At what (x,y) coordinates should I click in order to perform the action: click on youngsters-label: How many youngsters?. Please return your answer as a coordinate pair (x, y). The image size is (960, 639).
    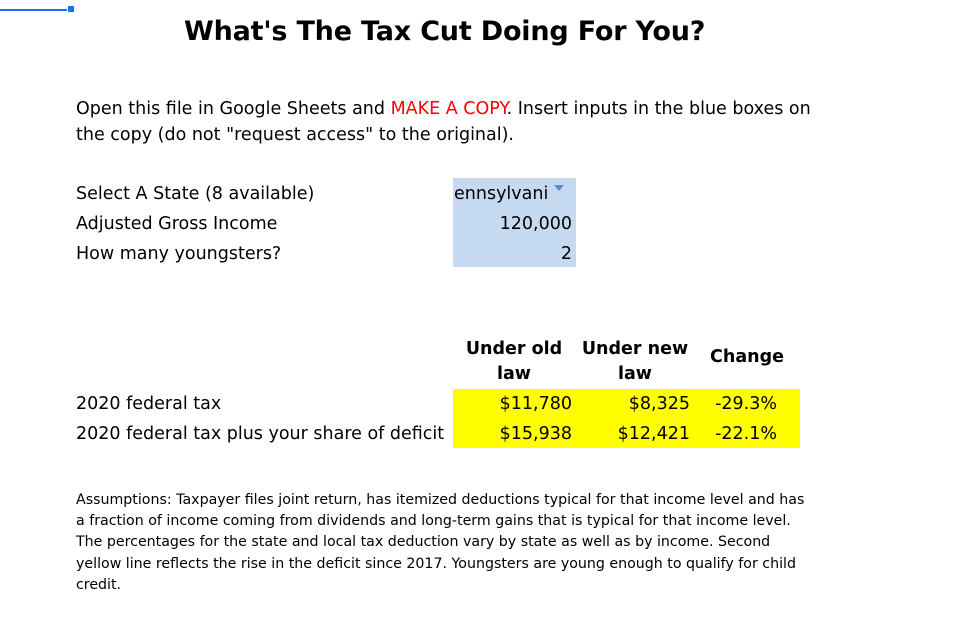
    Looking at the image, I should click on (179, 254).